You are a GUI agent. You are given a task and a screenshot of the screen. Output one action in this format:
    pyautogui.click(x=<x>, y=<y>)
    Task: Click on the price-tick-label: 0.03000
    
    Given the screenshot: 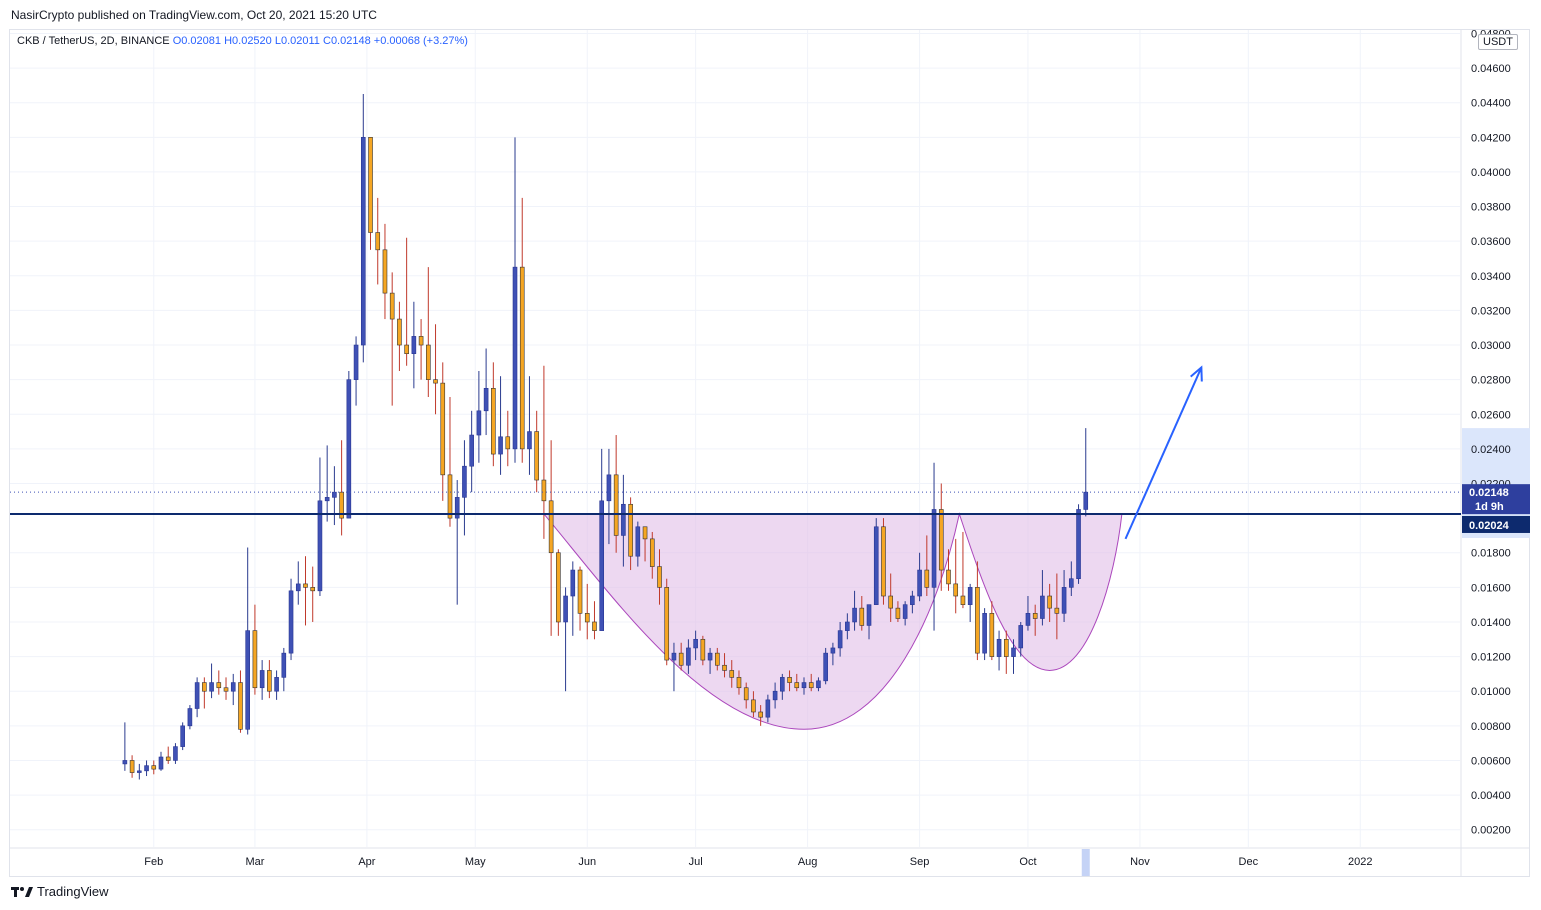 What is the action you would take?
    pyautogui.click(x=1491, y=346)
    